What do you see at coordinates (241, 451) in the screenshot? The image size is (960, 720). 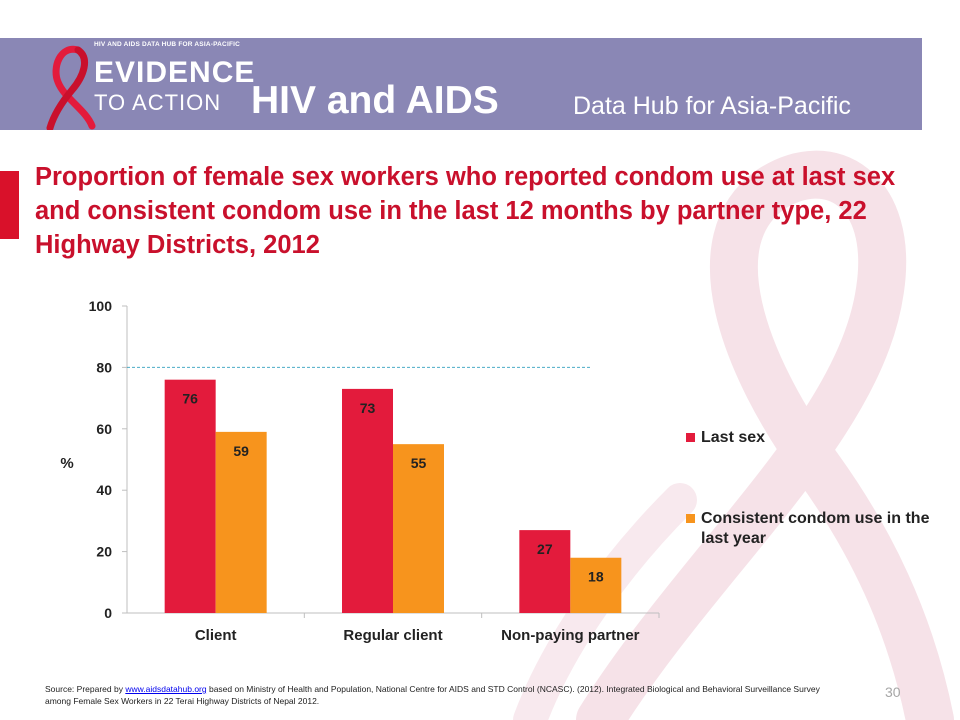 I see `data-label: 59` at bounding box center [241, 451].